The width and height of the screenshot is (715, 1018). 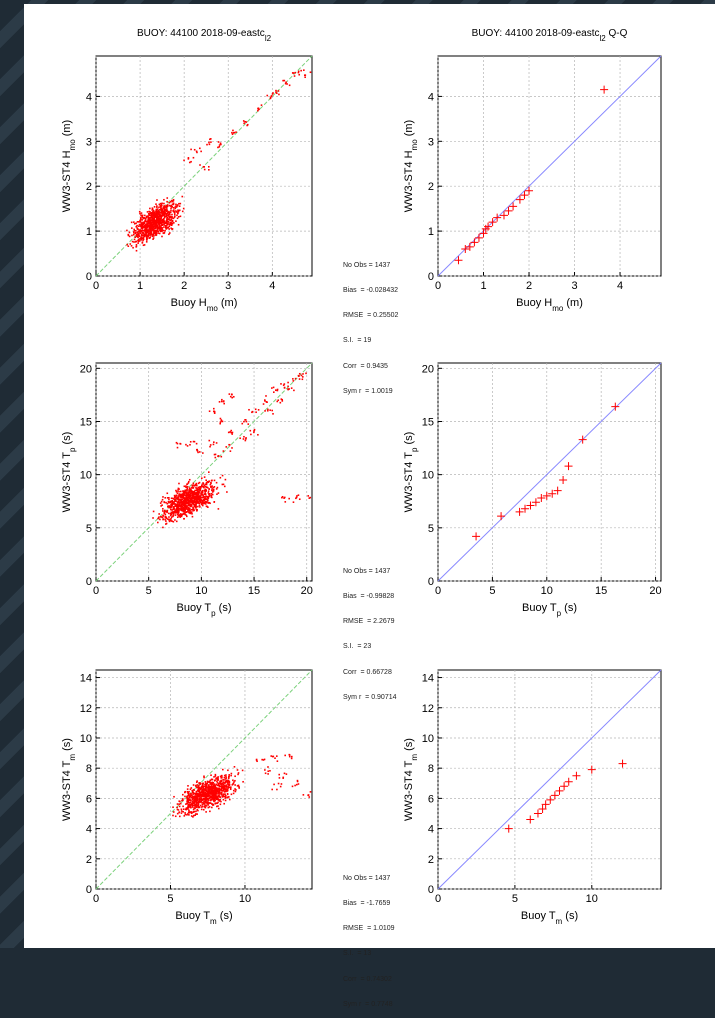 What do you see at coordinates (431, 187) in the screenshot?
I see `y-tick-label: 2` at bounding box center [431, 187].